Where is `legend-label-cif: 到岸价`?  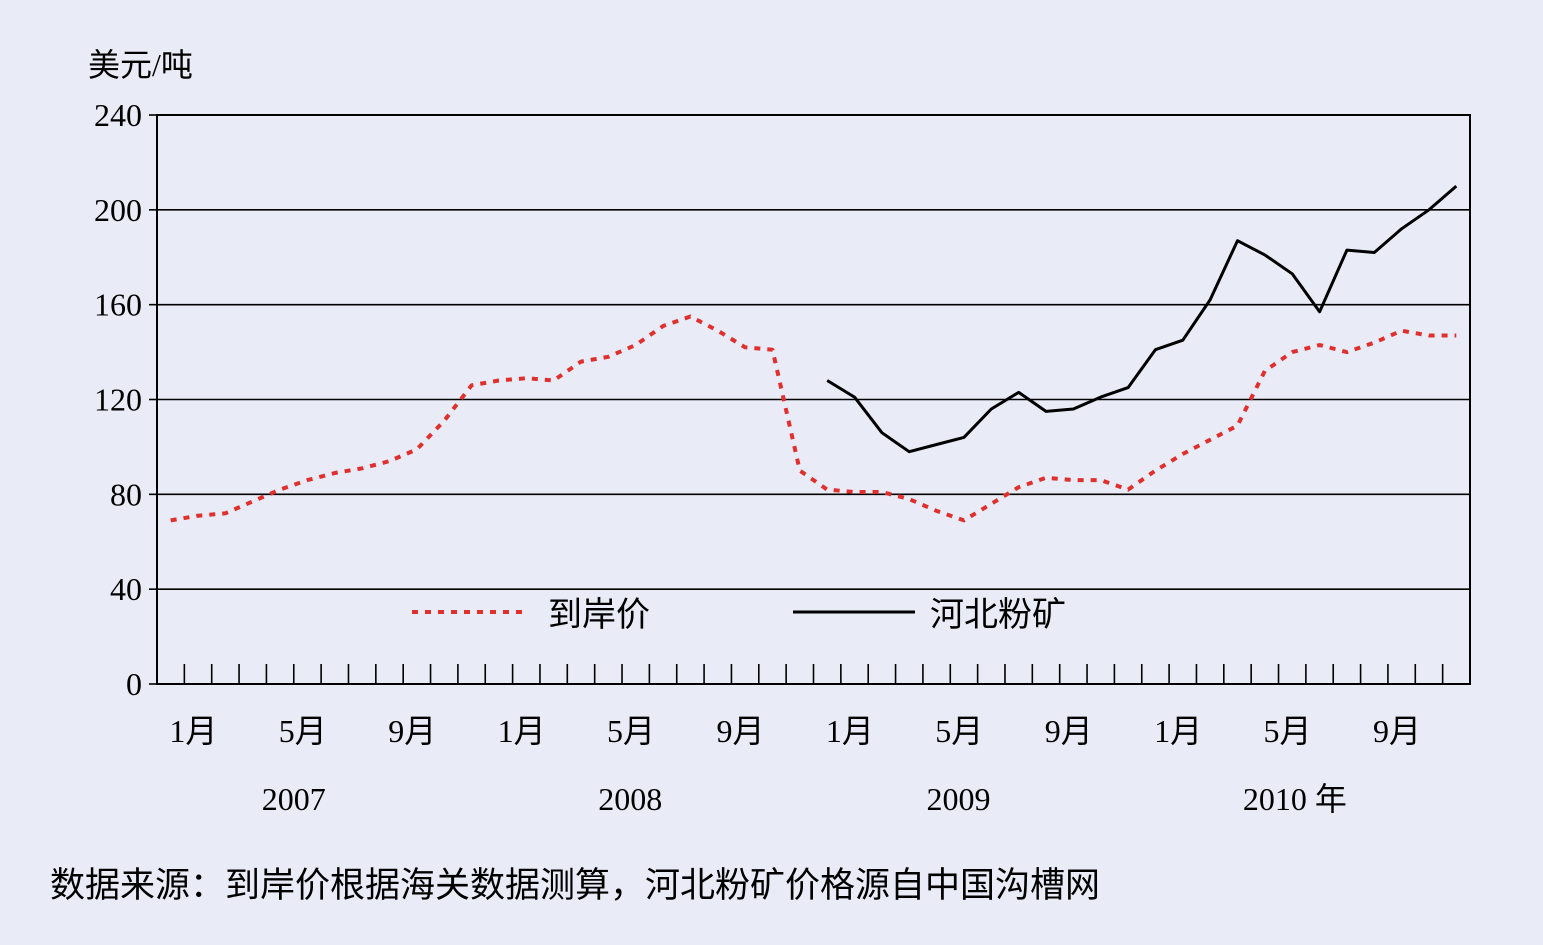 legend-label-cif: 到岸价 is located at coordinates (599, 615).